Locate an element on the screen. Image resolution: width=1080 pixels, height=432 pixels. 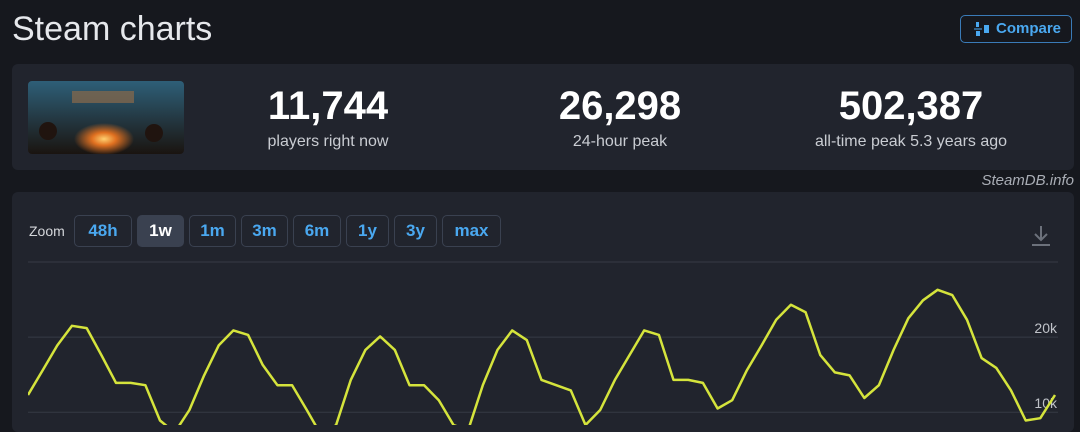
stat-value: 26,298 is located at coordinates (620, 106).